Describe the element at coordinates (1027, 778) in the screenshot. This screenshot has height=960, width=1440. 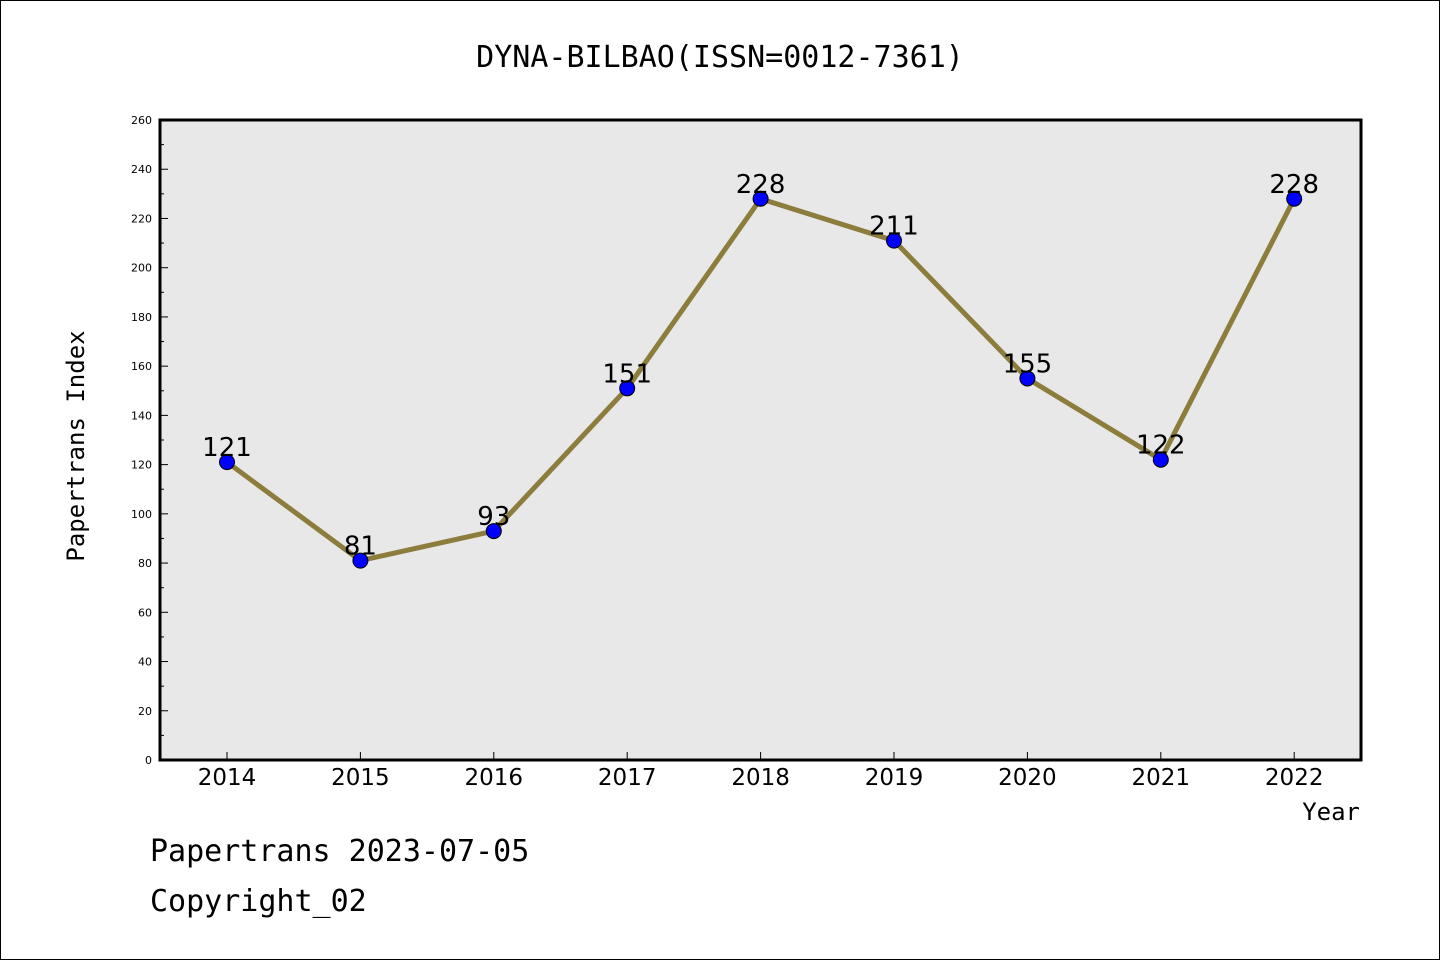
I see `x-tick-label: 2020` at that location.